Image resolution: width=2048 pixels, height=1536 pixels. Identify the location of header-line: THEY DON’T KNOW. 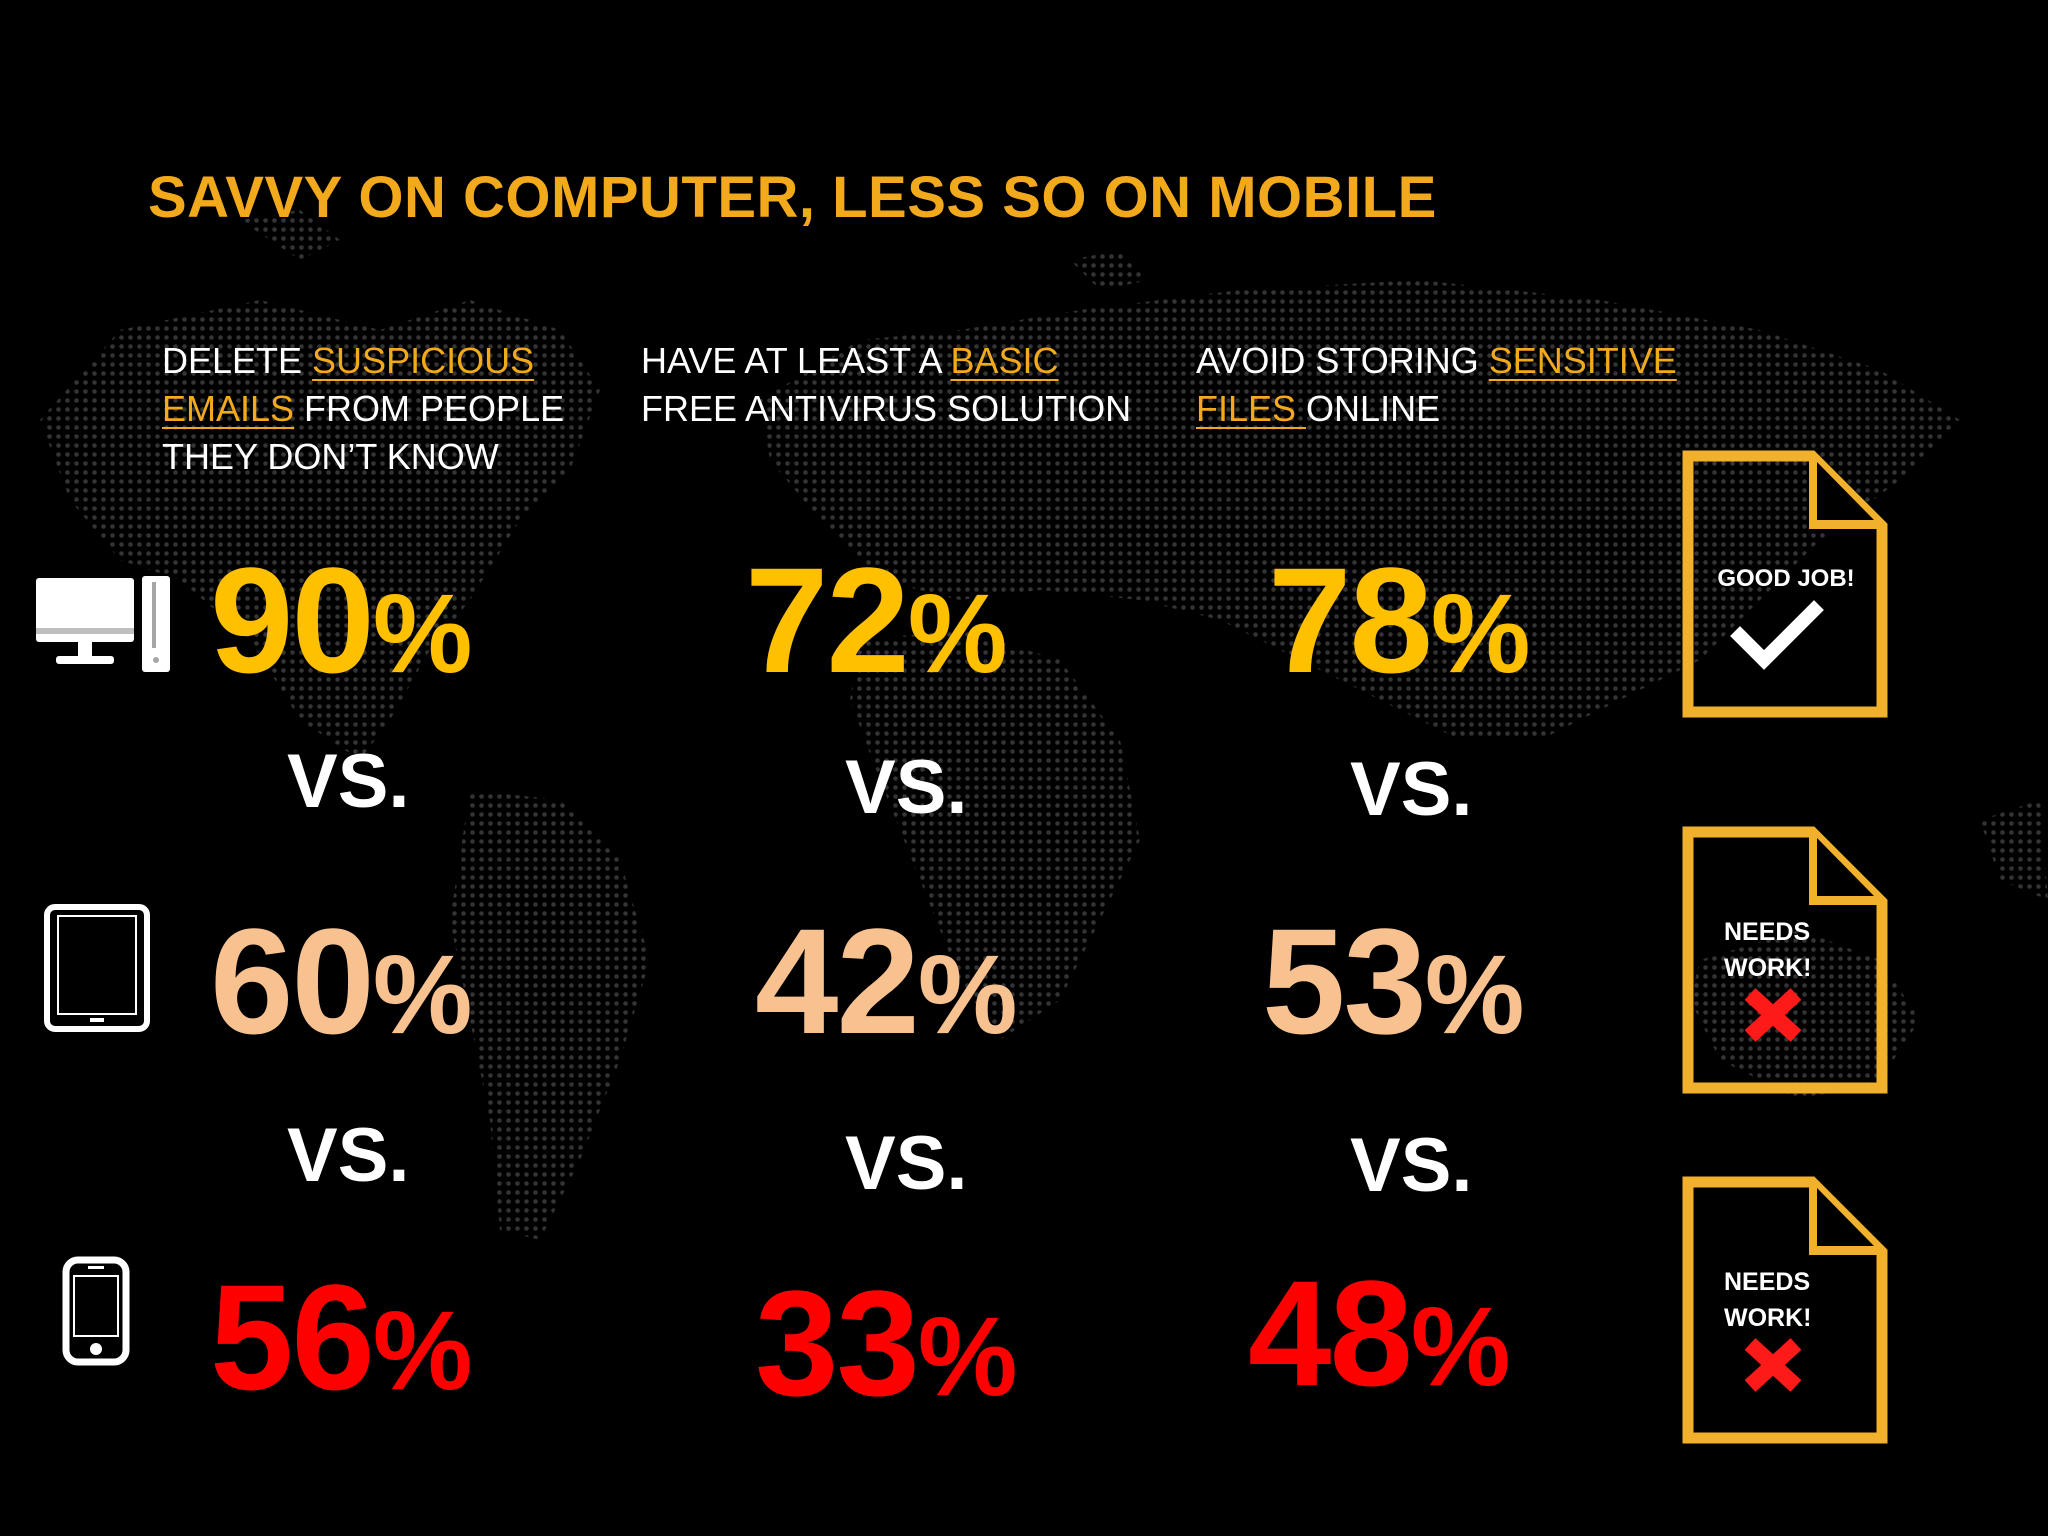
(363, 457).